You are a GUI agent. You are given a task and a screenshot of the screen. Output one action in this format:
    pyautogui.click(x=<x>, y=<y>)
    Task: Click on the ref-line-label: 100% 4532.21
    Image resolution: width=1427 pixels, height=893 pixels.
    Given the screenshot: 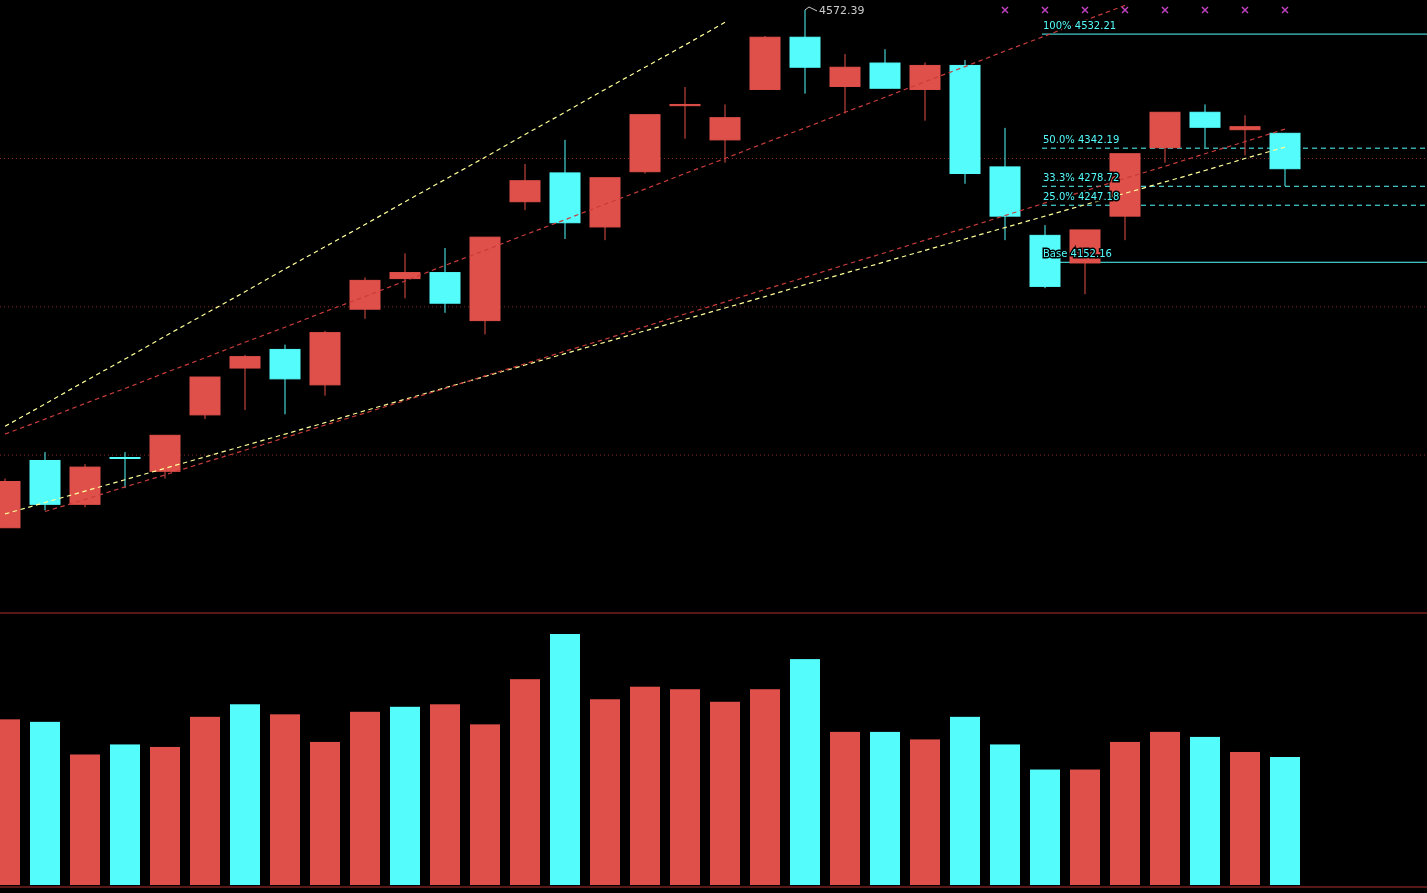 What is the action you would take?
    pyautogui.click(x=1080, y=26)
    